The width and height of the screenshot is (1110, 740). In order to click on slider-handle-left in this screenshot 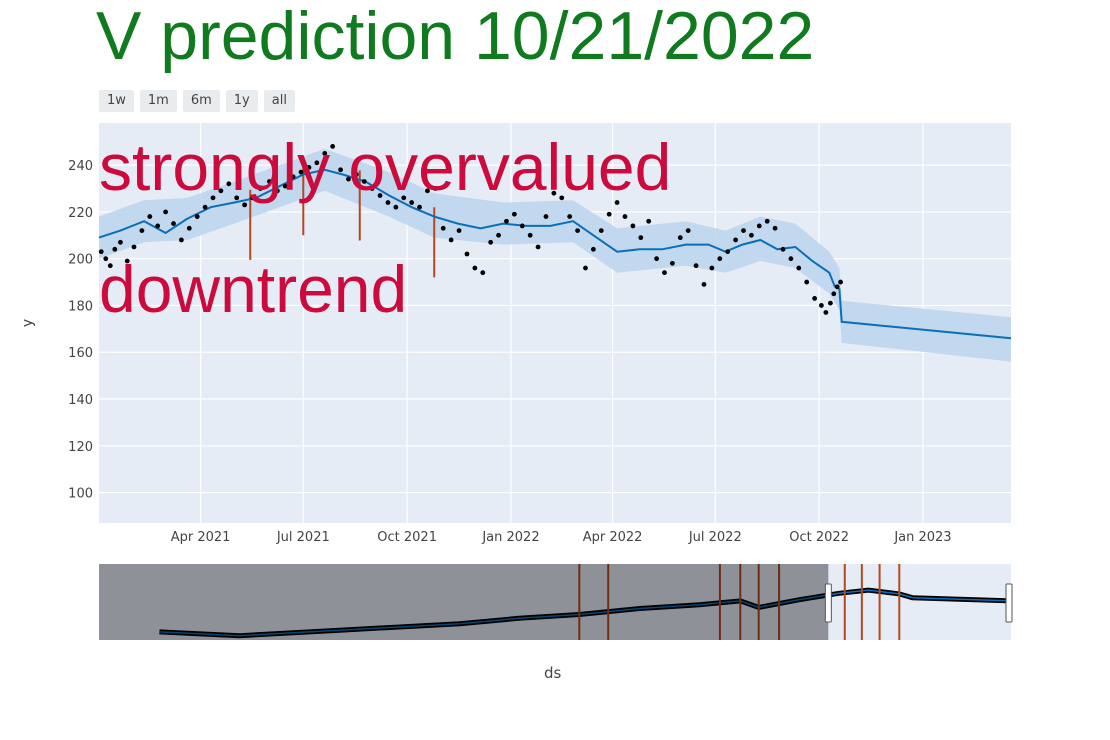, I will do `click(828, 603)`.